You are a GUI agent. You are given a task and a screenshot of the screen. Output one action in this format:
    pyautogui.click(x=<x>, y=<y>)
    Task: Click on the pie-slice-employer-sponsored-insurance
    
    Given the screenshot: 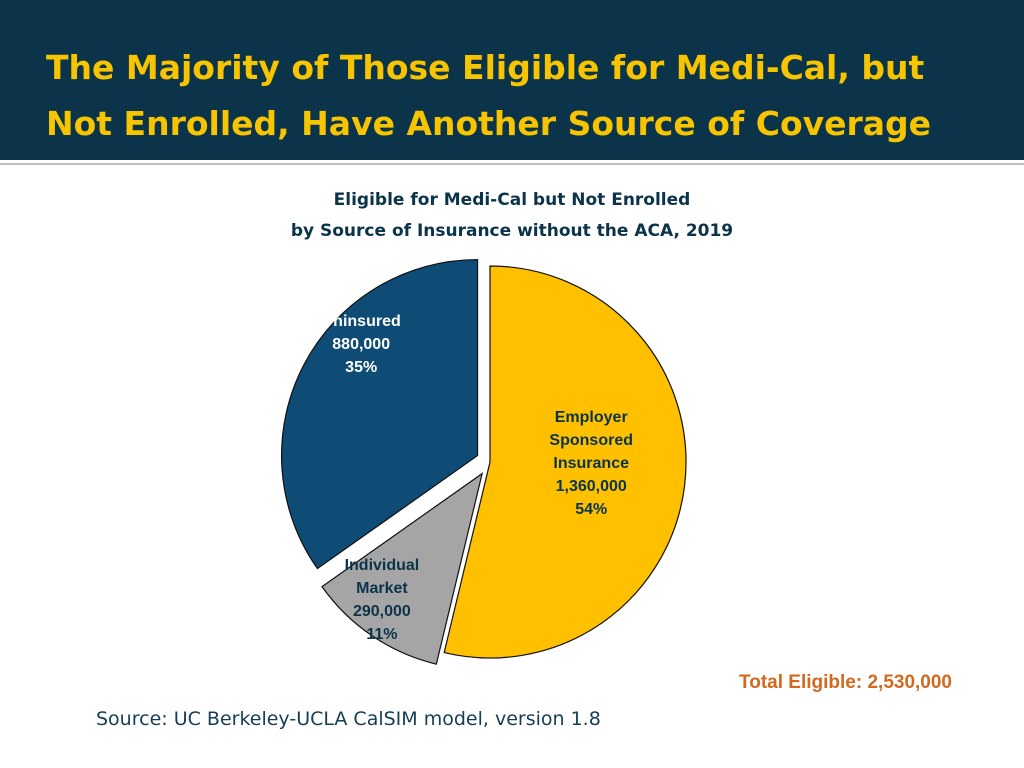 What is the action you would take?
    pyautogui.click(x=565, y=462)
    